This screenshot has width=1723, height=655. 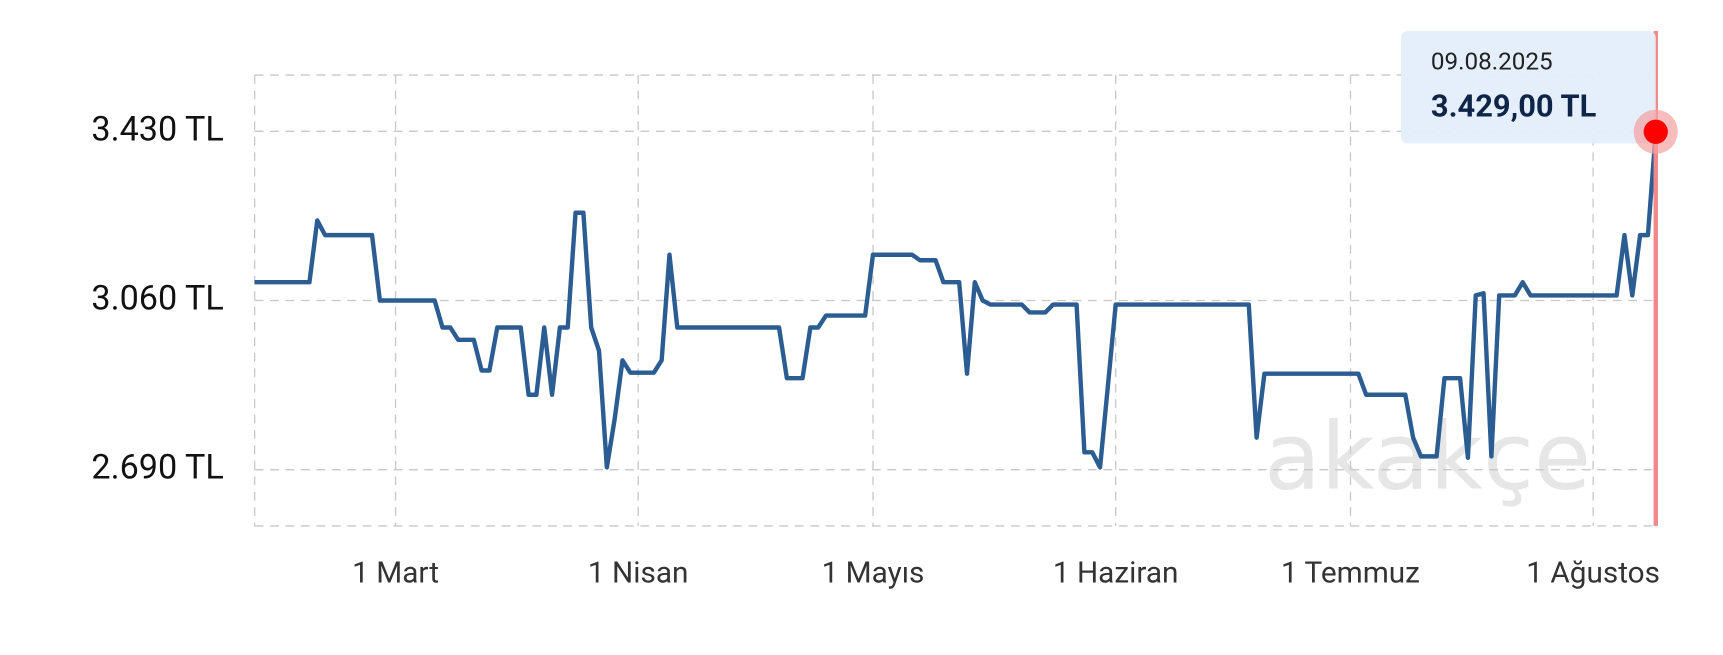 I want to click on tooltip-value: 3.429,00 TL, so click(x=1514, y=105).